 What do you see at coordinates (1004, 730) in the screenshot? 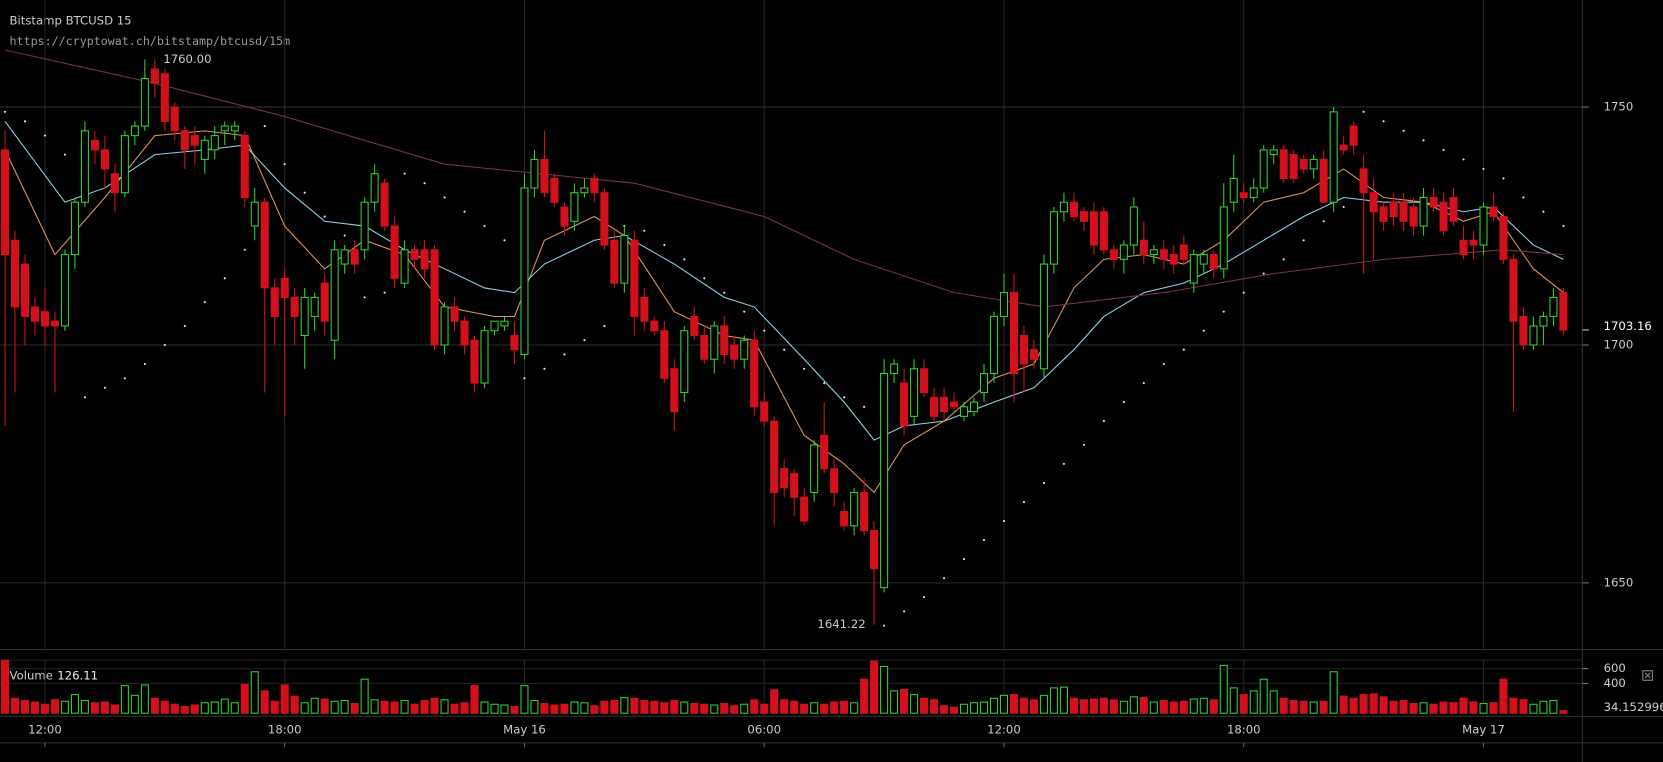
I see `x-tick-label: 12:00` at bounding box center [1004, 730].